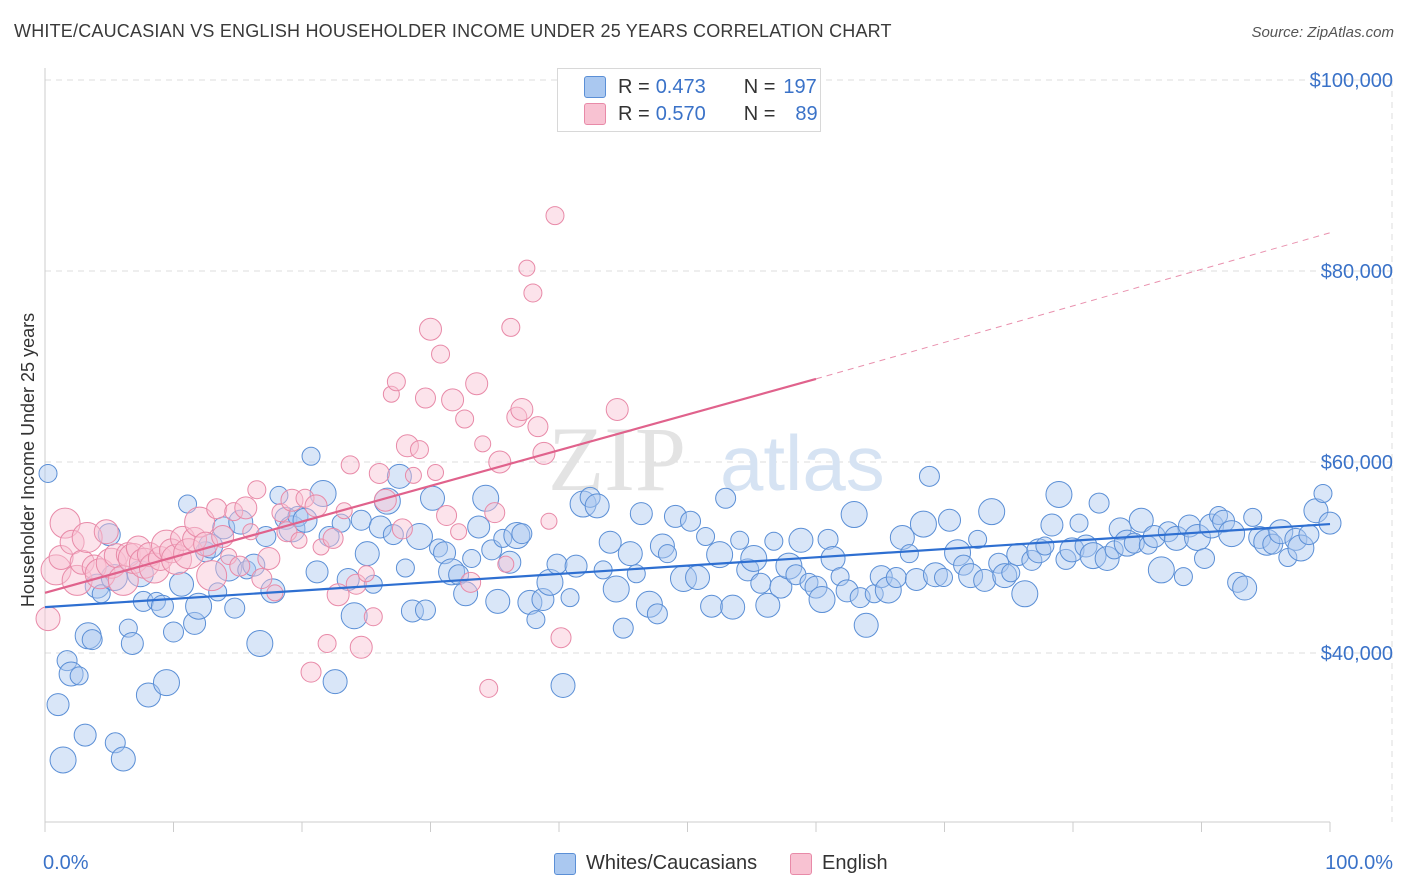 This screenshot has width=1406, height=892. I want to click on y-tick-label: $100,000, so click(1351, 81).